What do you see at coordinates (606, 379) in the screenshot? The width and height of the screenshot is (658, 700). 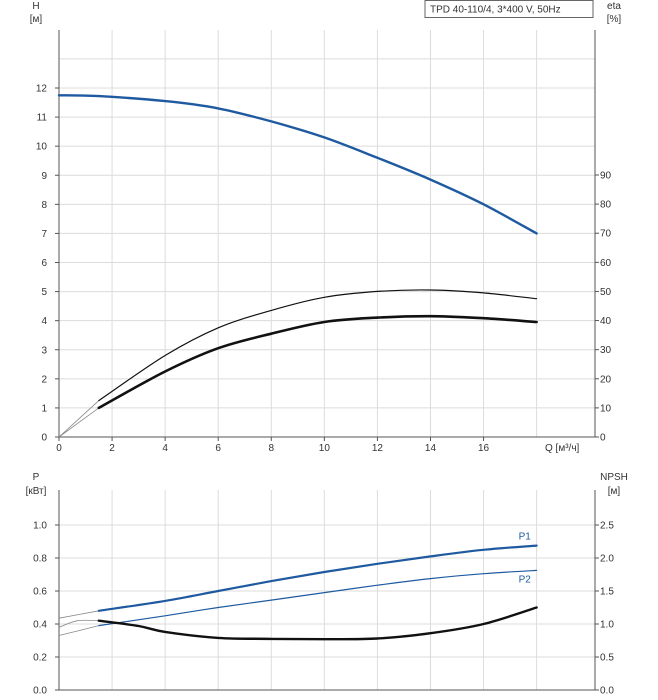 I see `right-tick-label: 20` at bounding box center [606, 379].